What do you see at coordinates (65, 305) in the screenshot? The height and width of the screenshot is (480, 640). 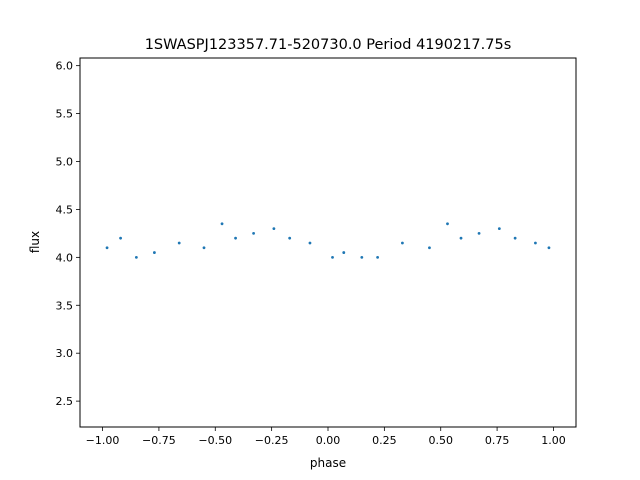 I see `y-tick-label: 3.5` at bounding box center [65, 305].